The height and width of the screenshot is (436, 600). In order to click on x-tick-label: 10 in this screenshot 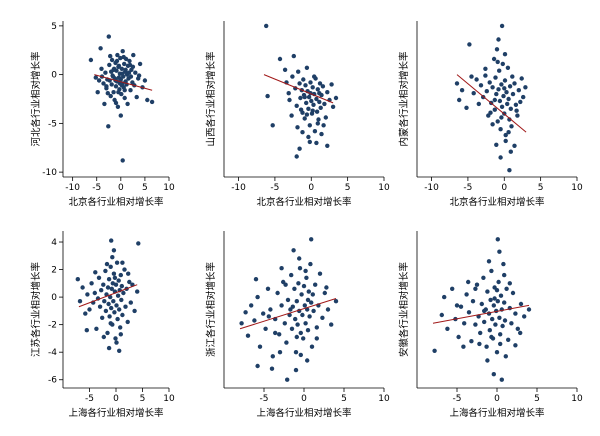, I will do `click(169, 188)`.